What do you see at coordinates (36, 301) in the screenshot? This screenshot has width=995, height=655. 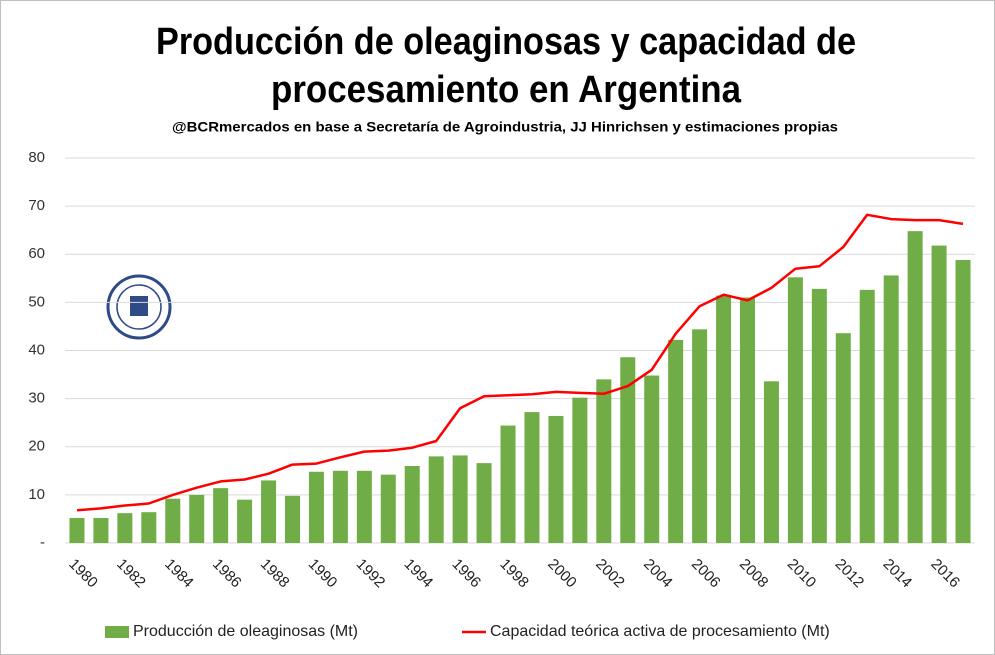 I see `y-tick-label: 50` at bounding box center [36, 301].